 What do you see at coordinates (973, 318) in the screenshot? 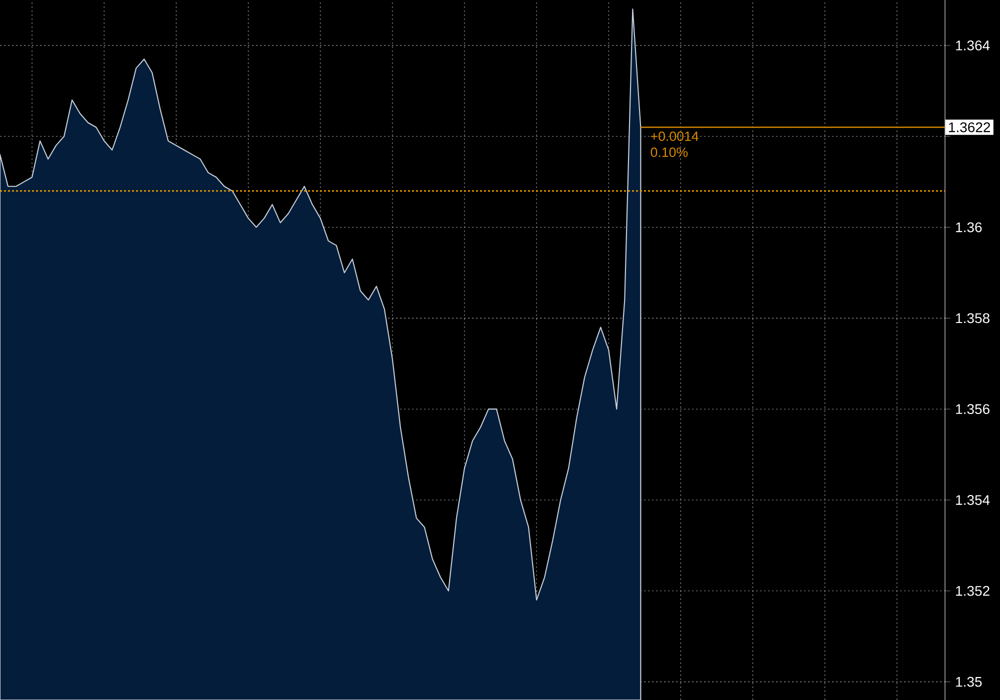
I see `y-tick-label: 1.358` at bounding box center [973, 318].